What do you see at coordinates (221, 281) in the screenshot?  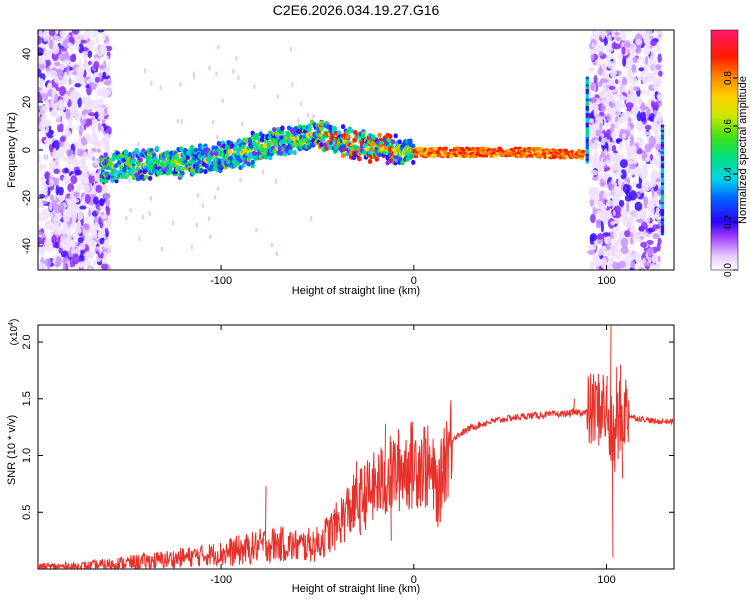 I see `spectrogram-x-tick-label: -100` at bounding box center [221, 281].